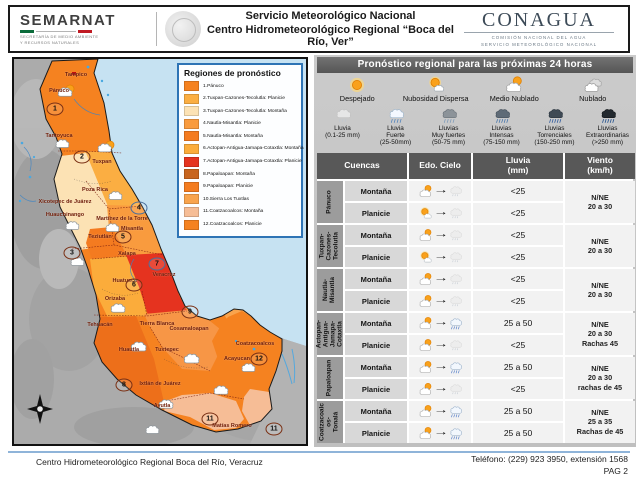 The width and height of the screenshot is (640, 480). Describe the element at coordinates (342, 128) in the screenshot. I see `rain-legend-item: Lluvia (0.1-25 mm)` at that location.